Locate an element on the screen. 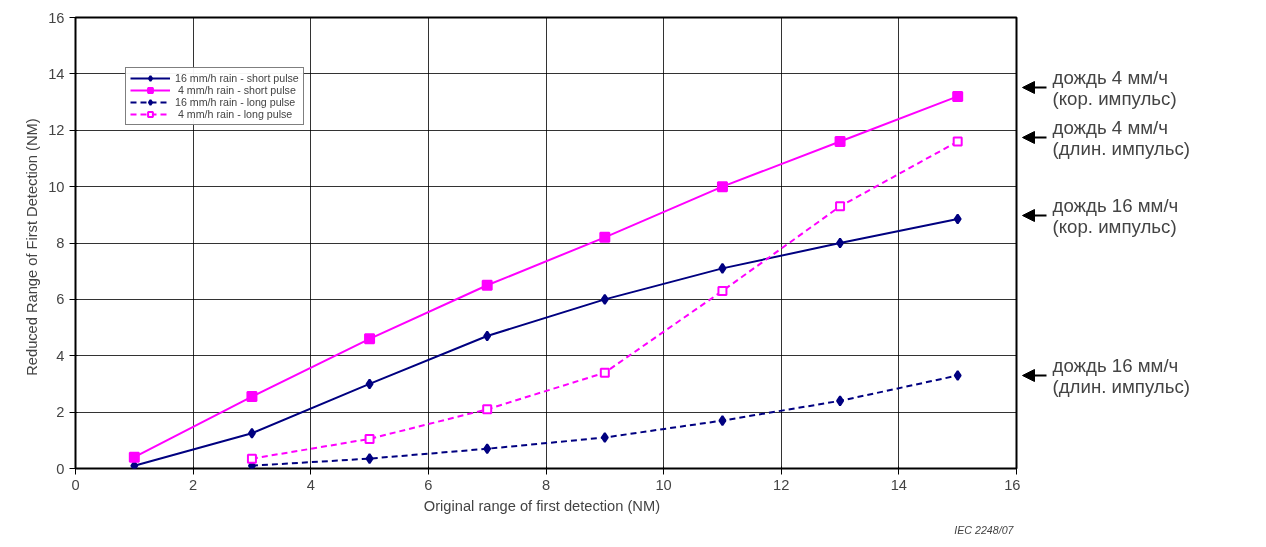  x-tick-label: 14 is located at coordinates (899, 484).